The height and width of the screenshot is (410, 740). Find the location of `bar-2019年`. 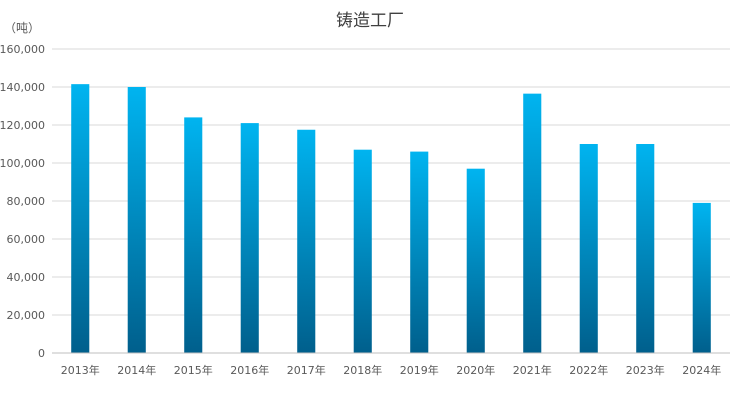

bar-2019年 is located at coordinates (419, 252).